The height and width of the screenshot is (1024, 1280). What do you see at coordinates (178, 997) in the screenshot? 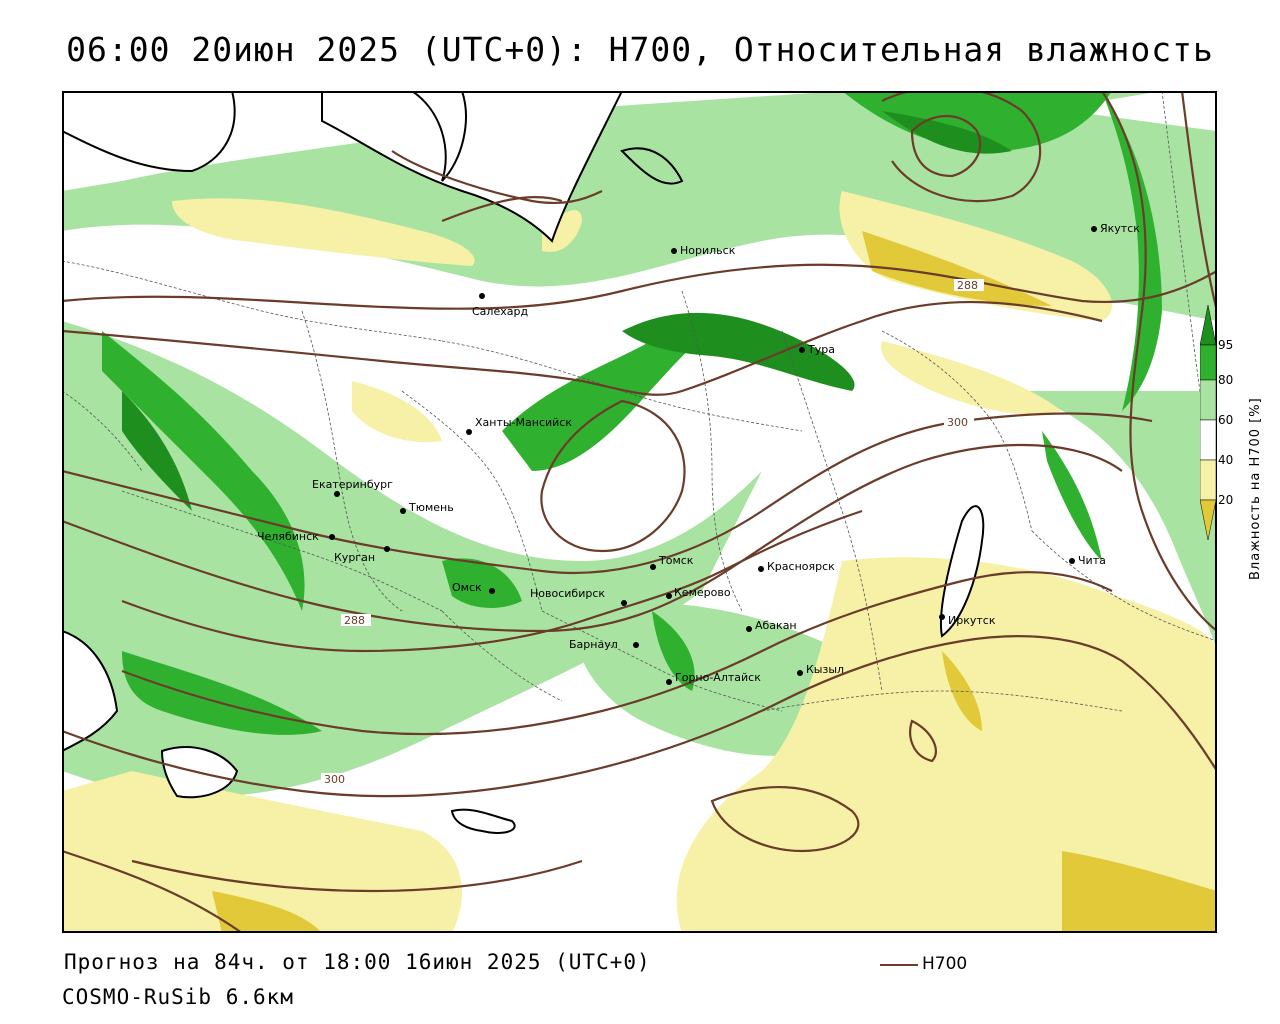
I see `model-name: COSMO-RuSib 6.6км` at bounding box center [178, 997].